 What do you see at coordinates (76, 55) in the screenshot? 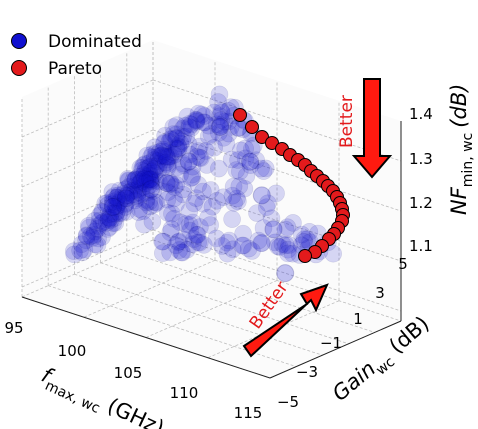
I see `legend: Dominated Pareto` at bounding box center [76, 55].